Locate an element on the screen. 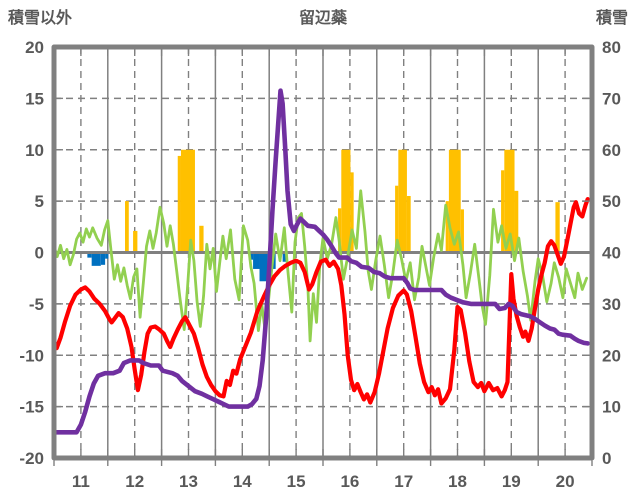  y-right-tick-label: 70 is located at coordinates (611, 98).